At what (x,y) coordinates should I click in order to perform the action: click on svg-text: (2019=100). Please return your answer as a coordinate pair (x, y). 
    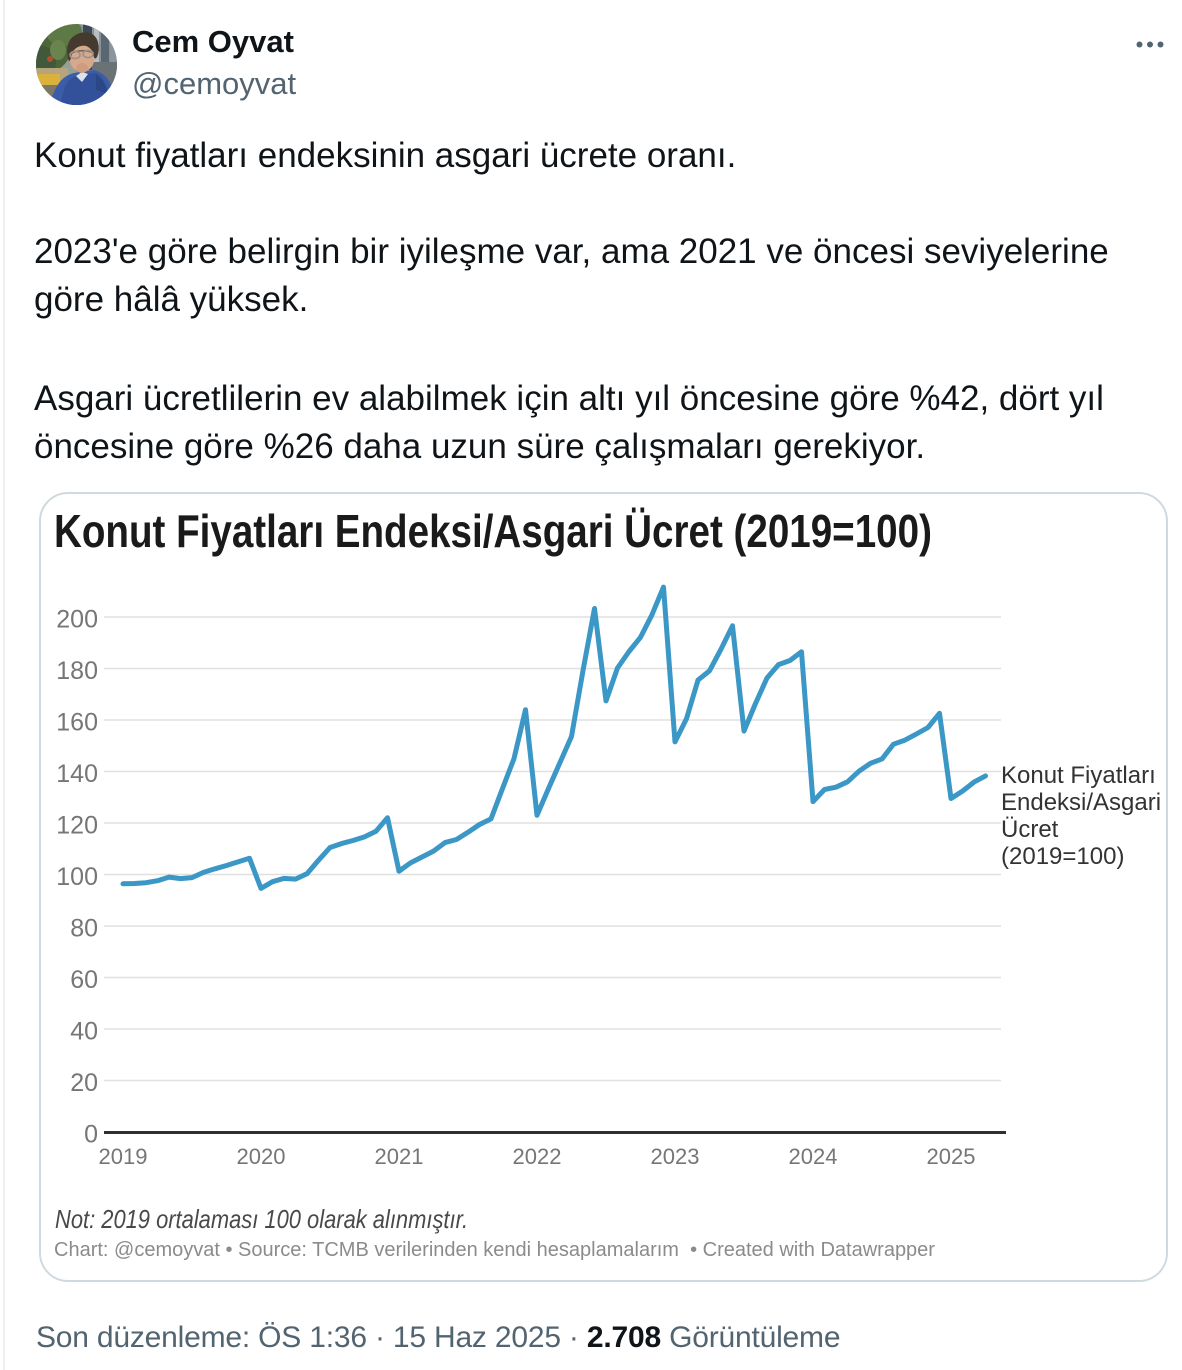
    Looking at the image, I should click on (1062, 856).